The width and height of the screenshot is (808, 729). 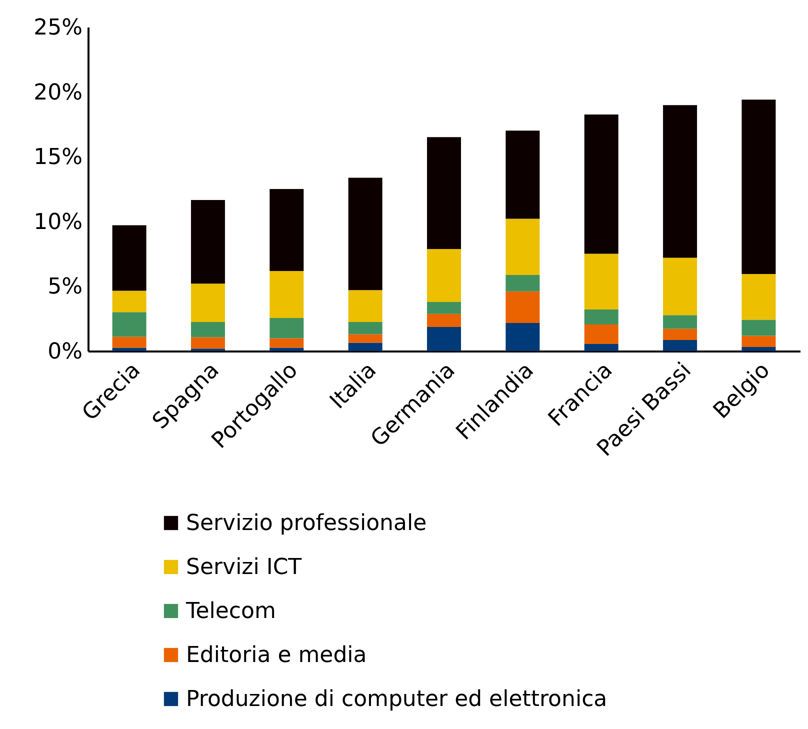 I want to click on legend-label: Telecom, so click(x=230, y=611).